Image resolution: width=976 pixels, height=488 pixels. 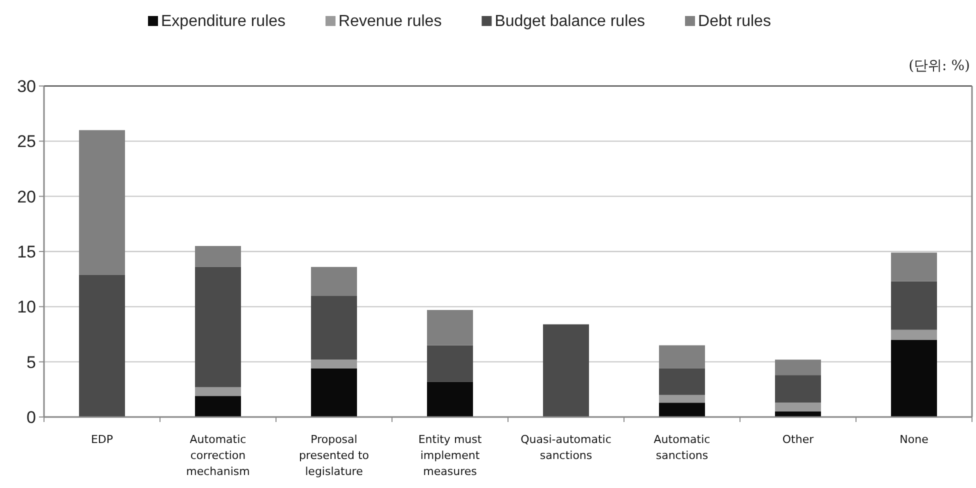 I want to click on legend-label: Expenditure rules, so click(x=223, y=21).